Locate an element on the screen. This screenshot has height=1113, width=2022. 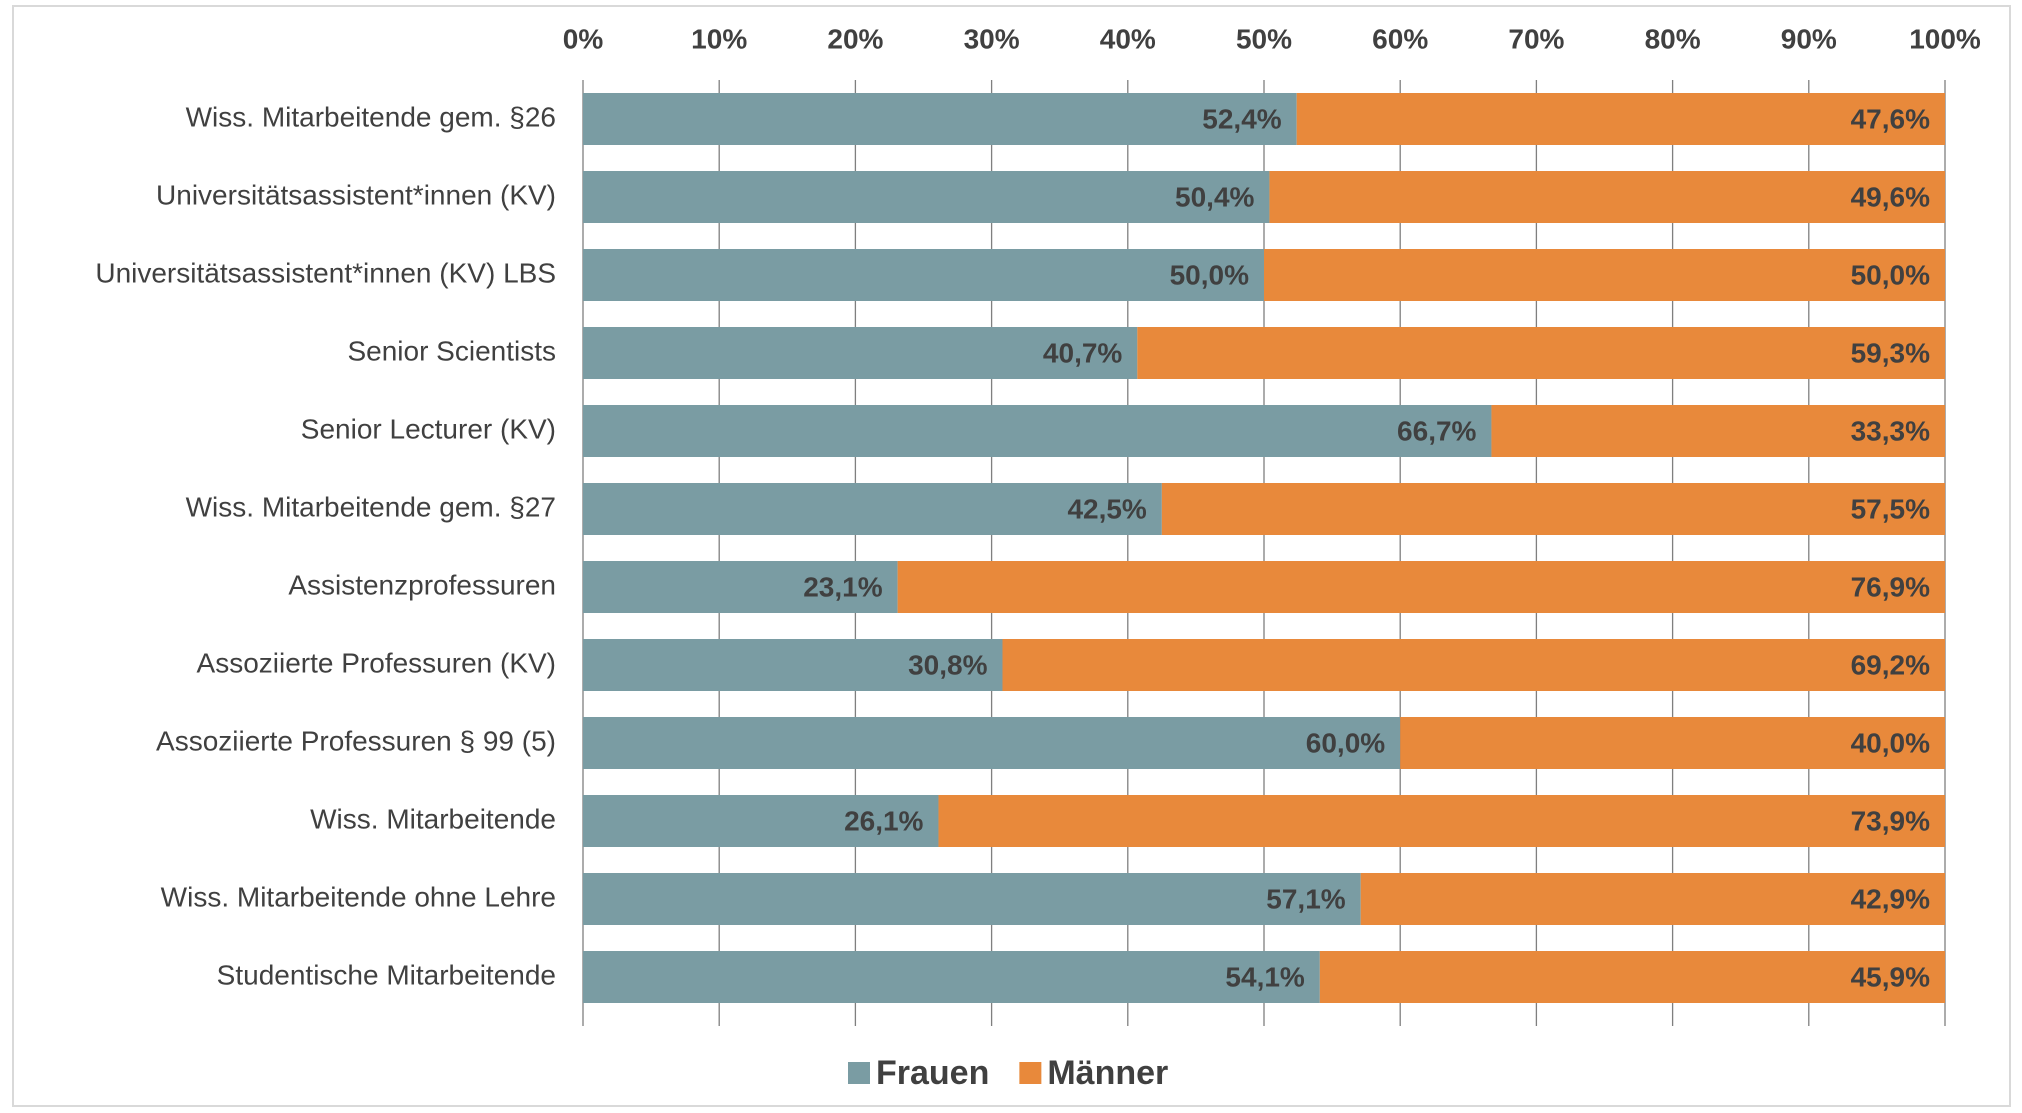
y-tick-label: Wiss. Mitarbeitende gem. §27 is located at coordinates (371, 506).